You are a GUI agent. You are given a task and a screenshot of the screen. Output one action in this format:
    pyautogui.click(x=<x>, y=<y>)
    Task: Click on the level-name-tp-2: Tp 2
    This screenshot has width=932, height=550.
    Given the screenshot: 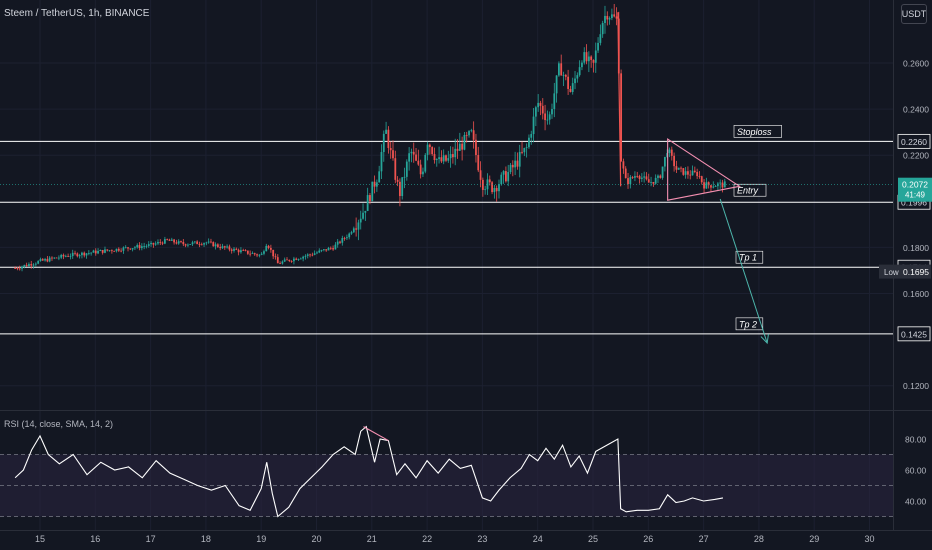 What is the action you would take?
    pyautogui.click(x=748, y=324)
    